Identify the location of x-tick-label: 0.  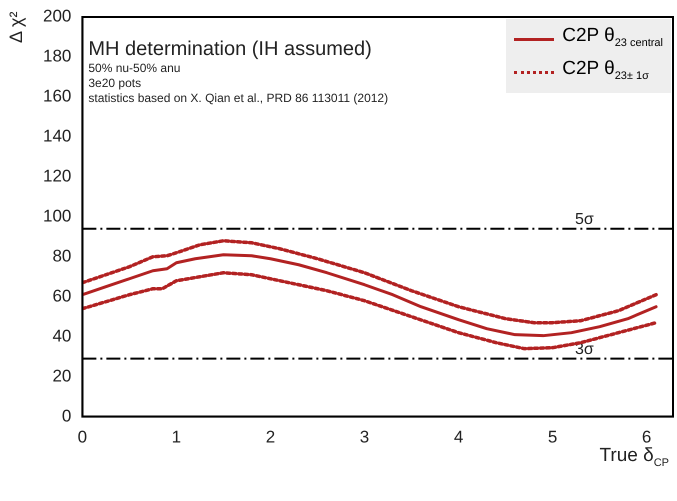
(83, 436).